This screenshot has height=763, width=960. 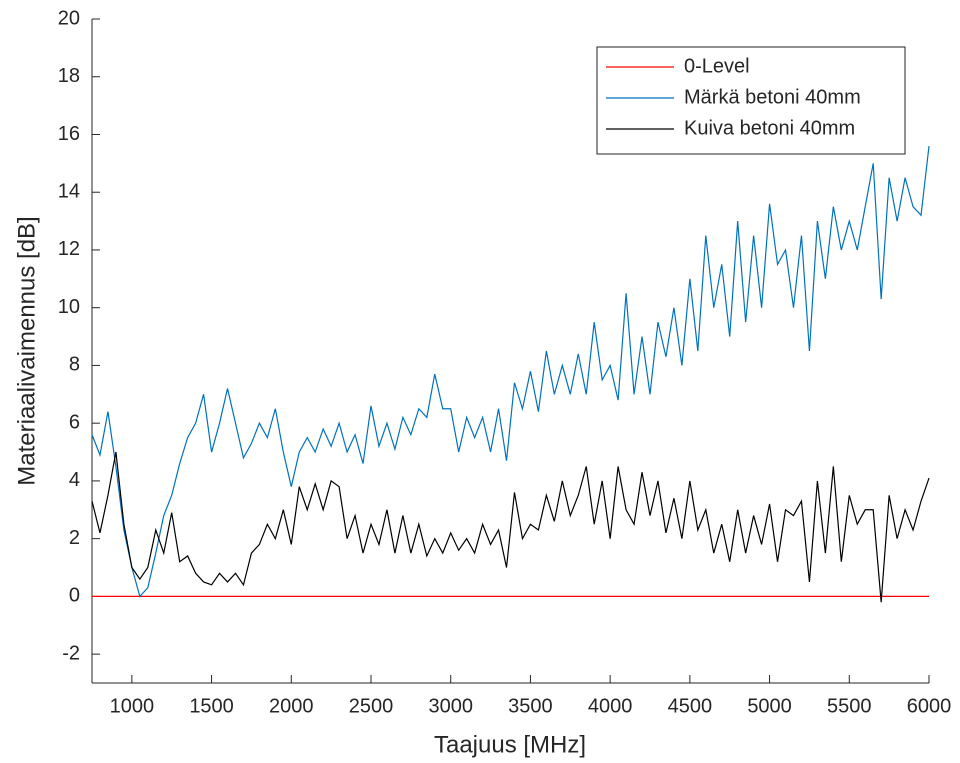 What do you see at coordinates (69, 307) in the screenshot?
I see `y-tick-label: 10` at bounding box center [69, 307].